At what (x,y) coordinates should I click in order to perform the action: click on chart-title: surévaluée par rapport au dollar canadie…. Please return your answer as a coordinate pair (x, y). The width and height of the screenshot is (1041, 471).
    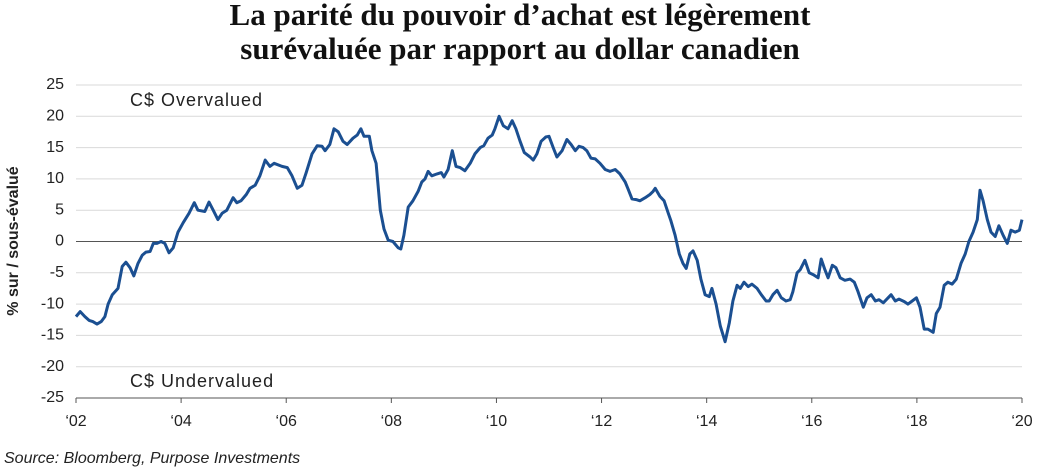
    Looking at the image, I should click on (519, 48).